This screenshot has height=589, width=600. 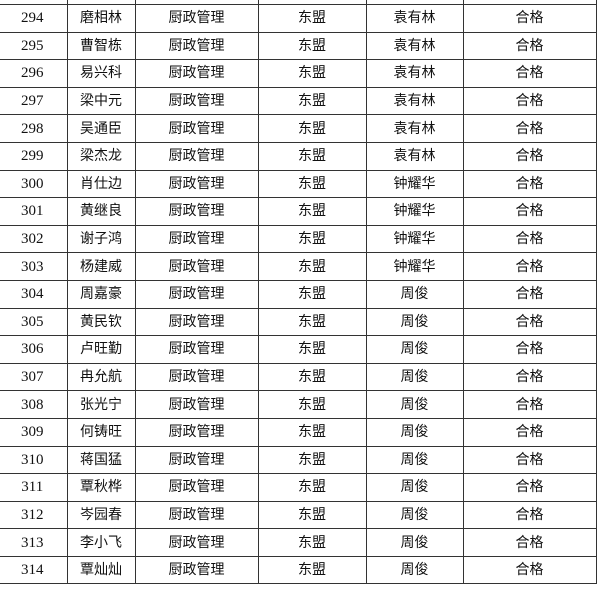 What do you see at coordinates (101, 460) in the screenshot?
I see `cell-name: 蒋国猛` at bounding box center [101, 460].